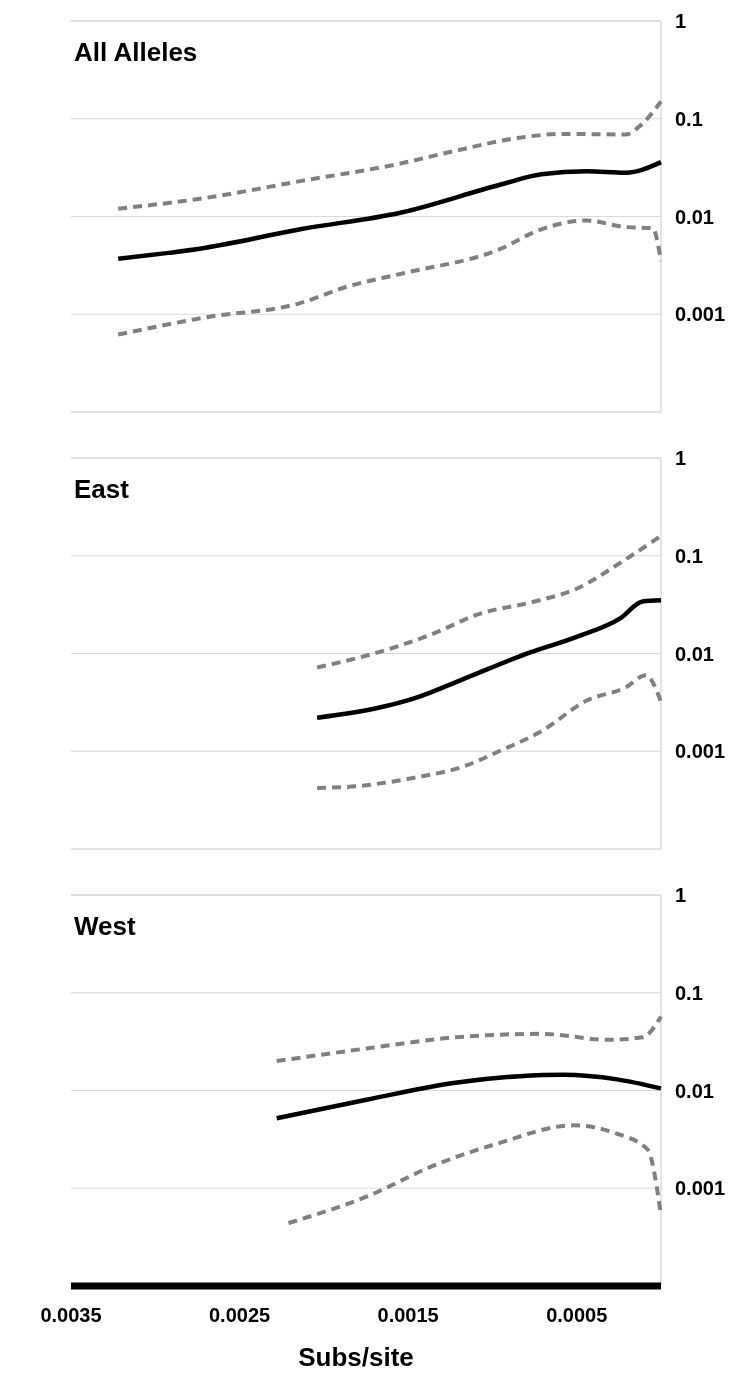 This screenshot has width=748, height=1374. What do you see at coordinates (408, 1315) in the screenshot?
I see `x-tick-label: 0.0015` at bounding box center [408, 1315].